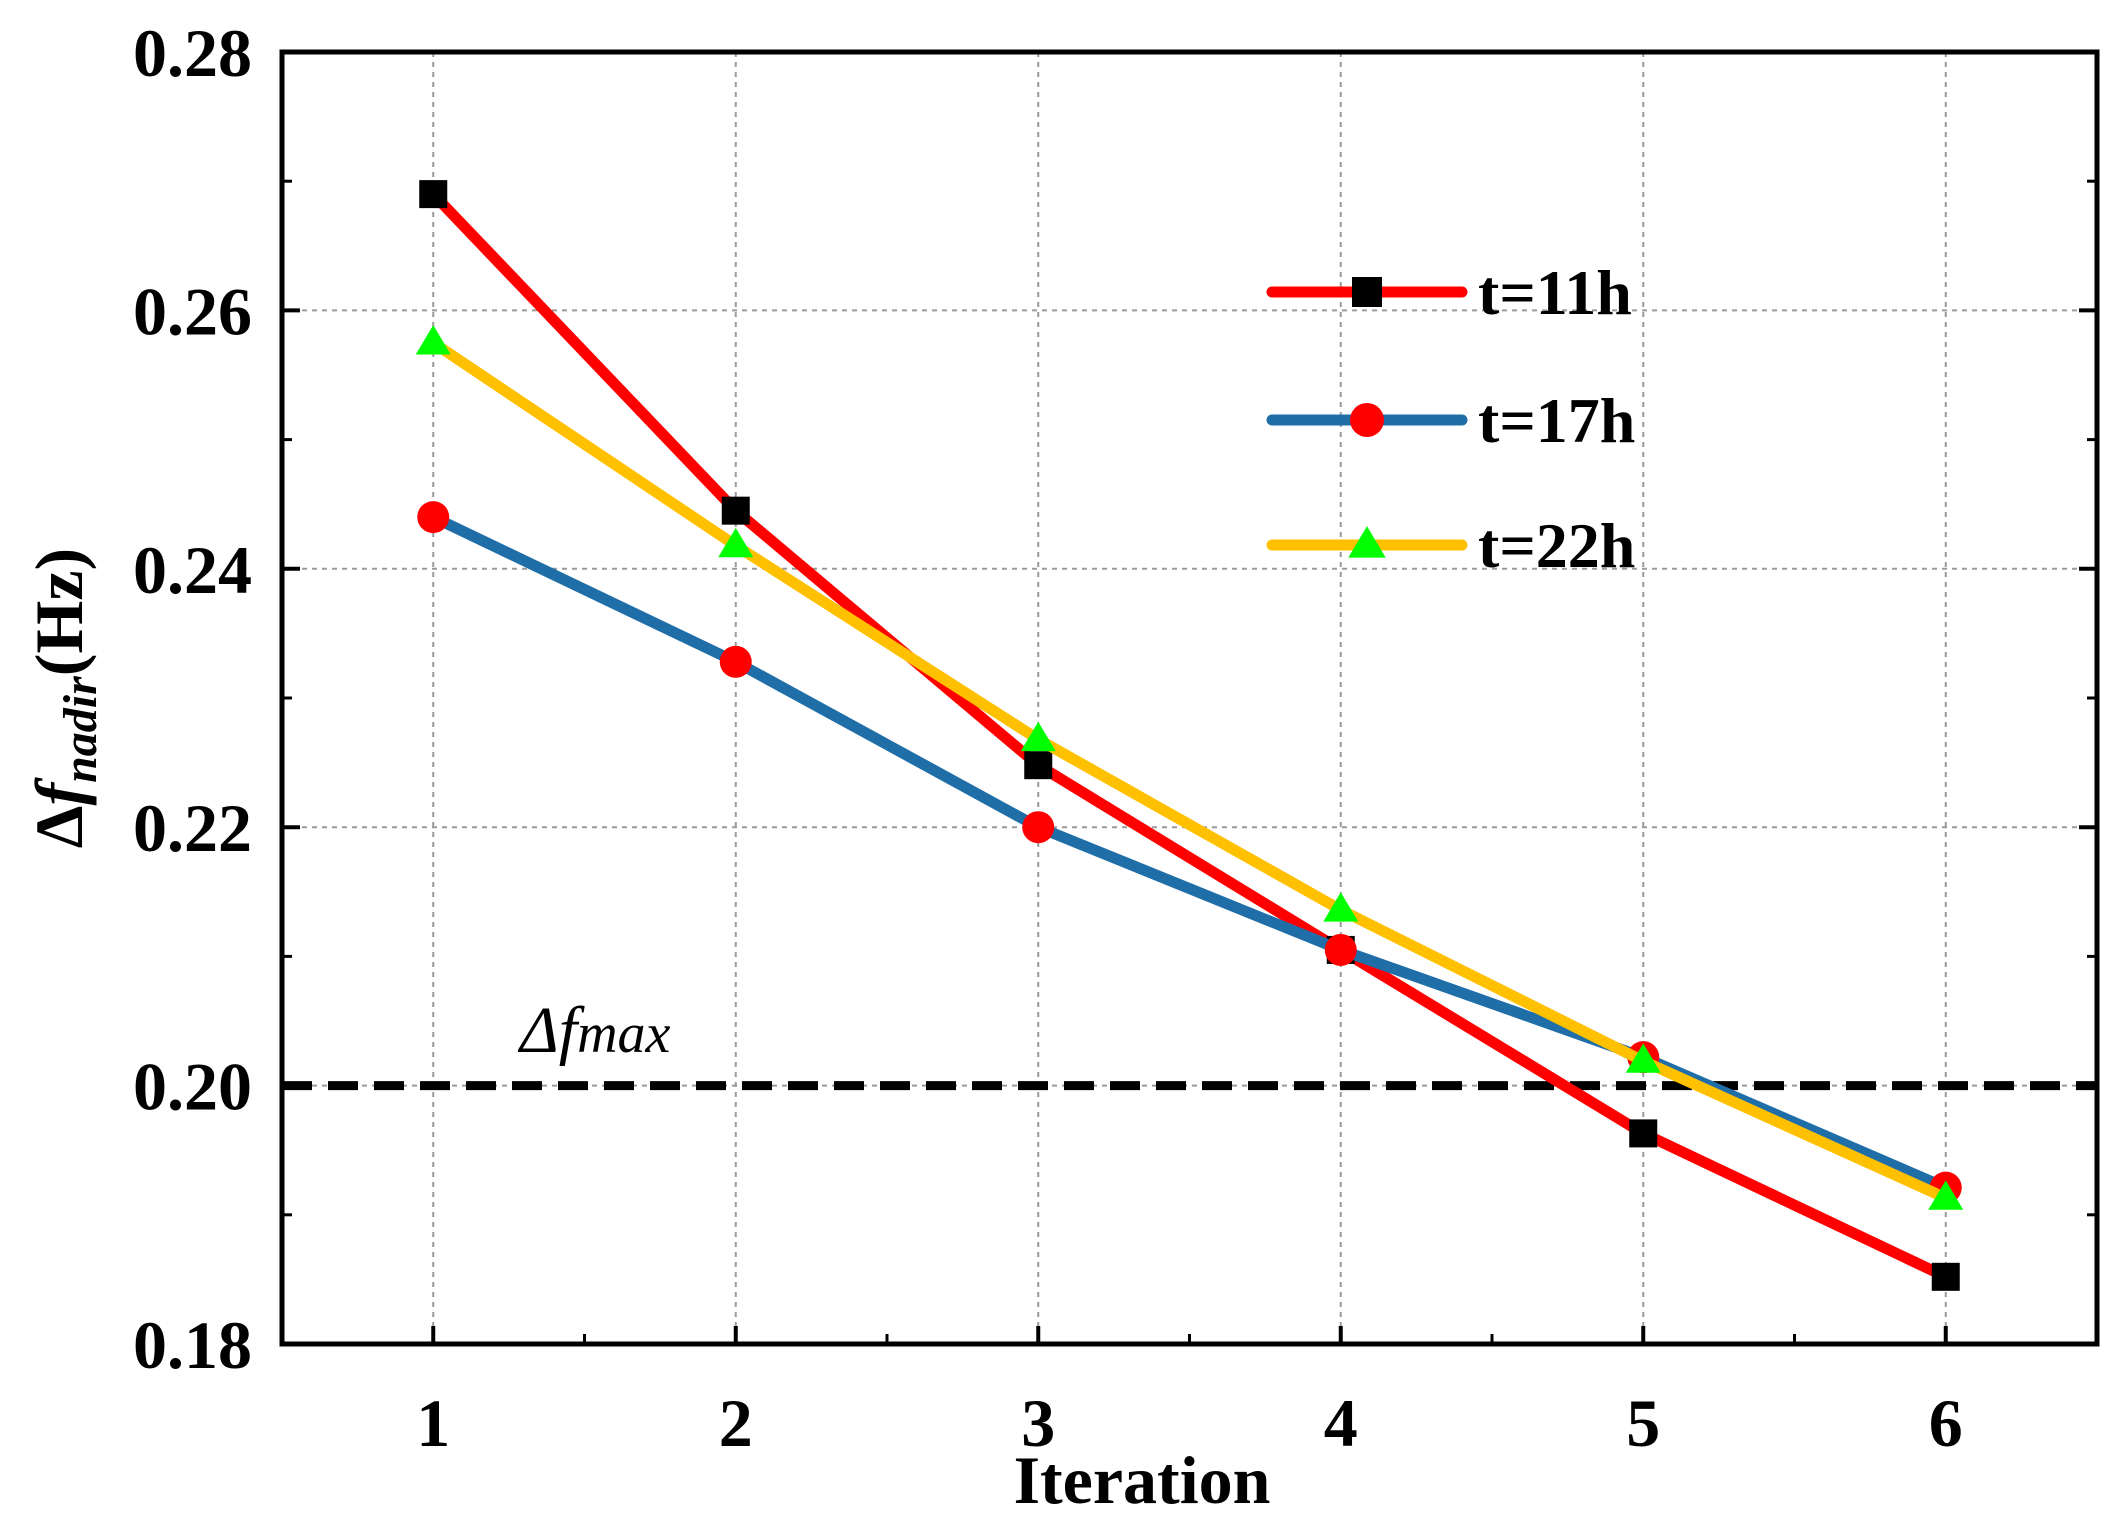 The width and height of the screenshot is (2112, 1532). I want to click on y-tick-label: 0.28, so click(192, 53).